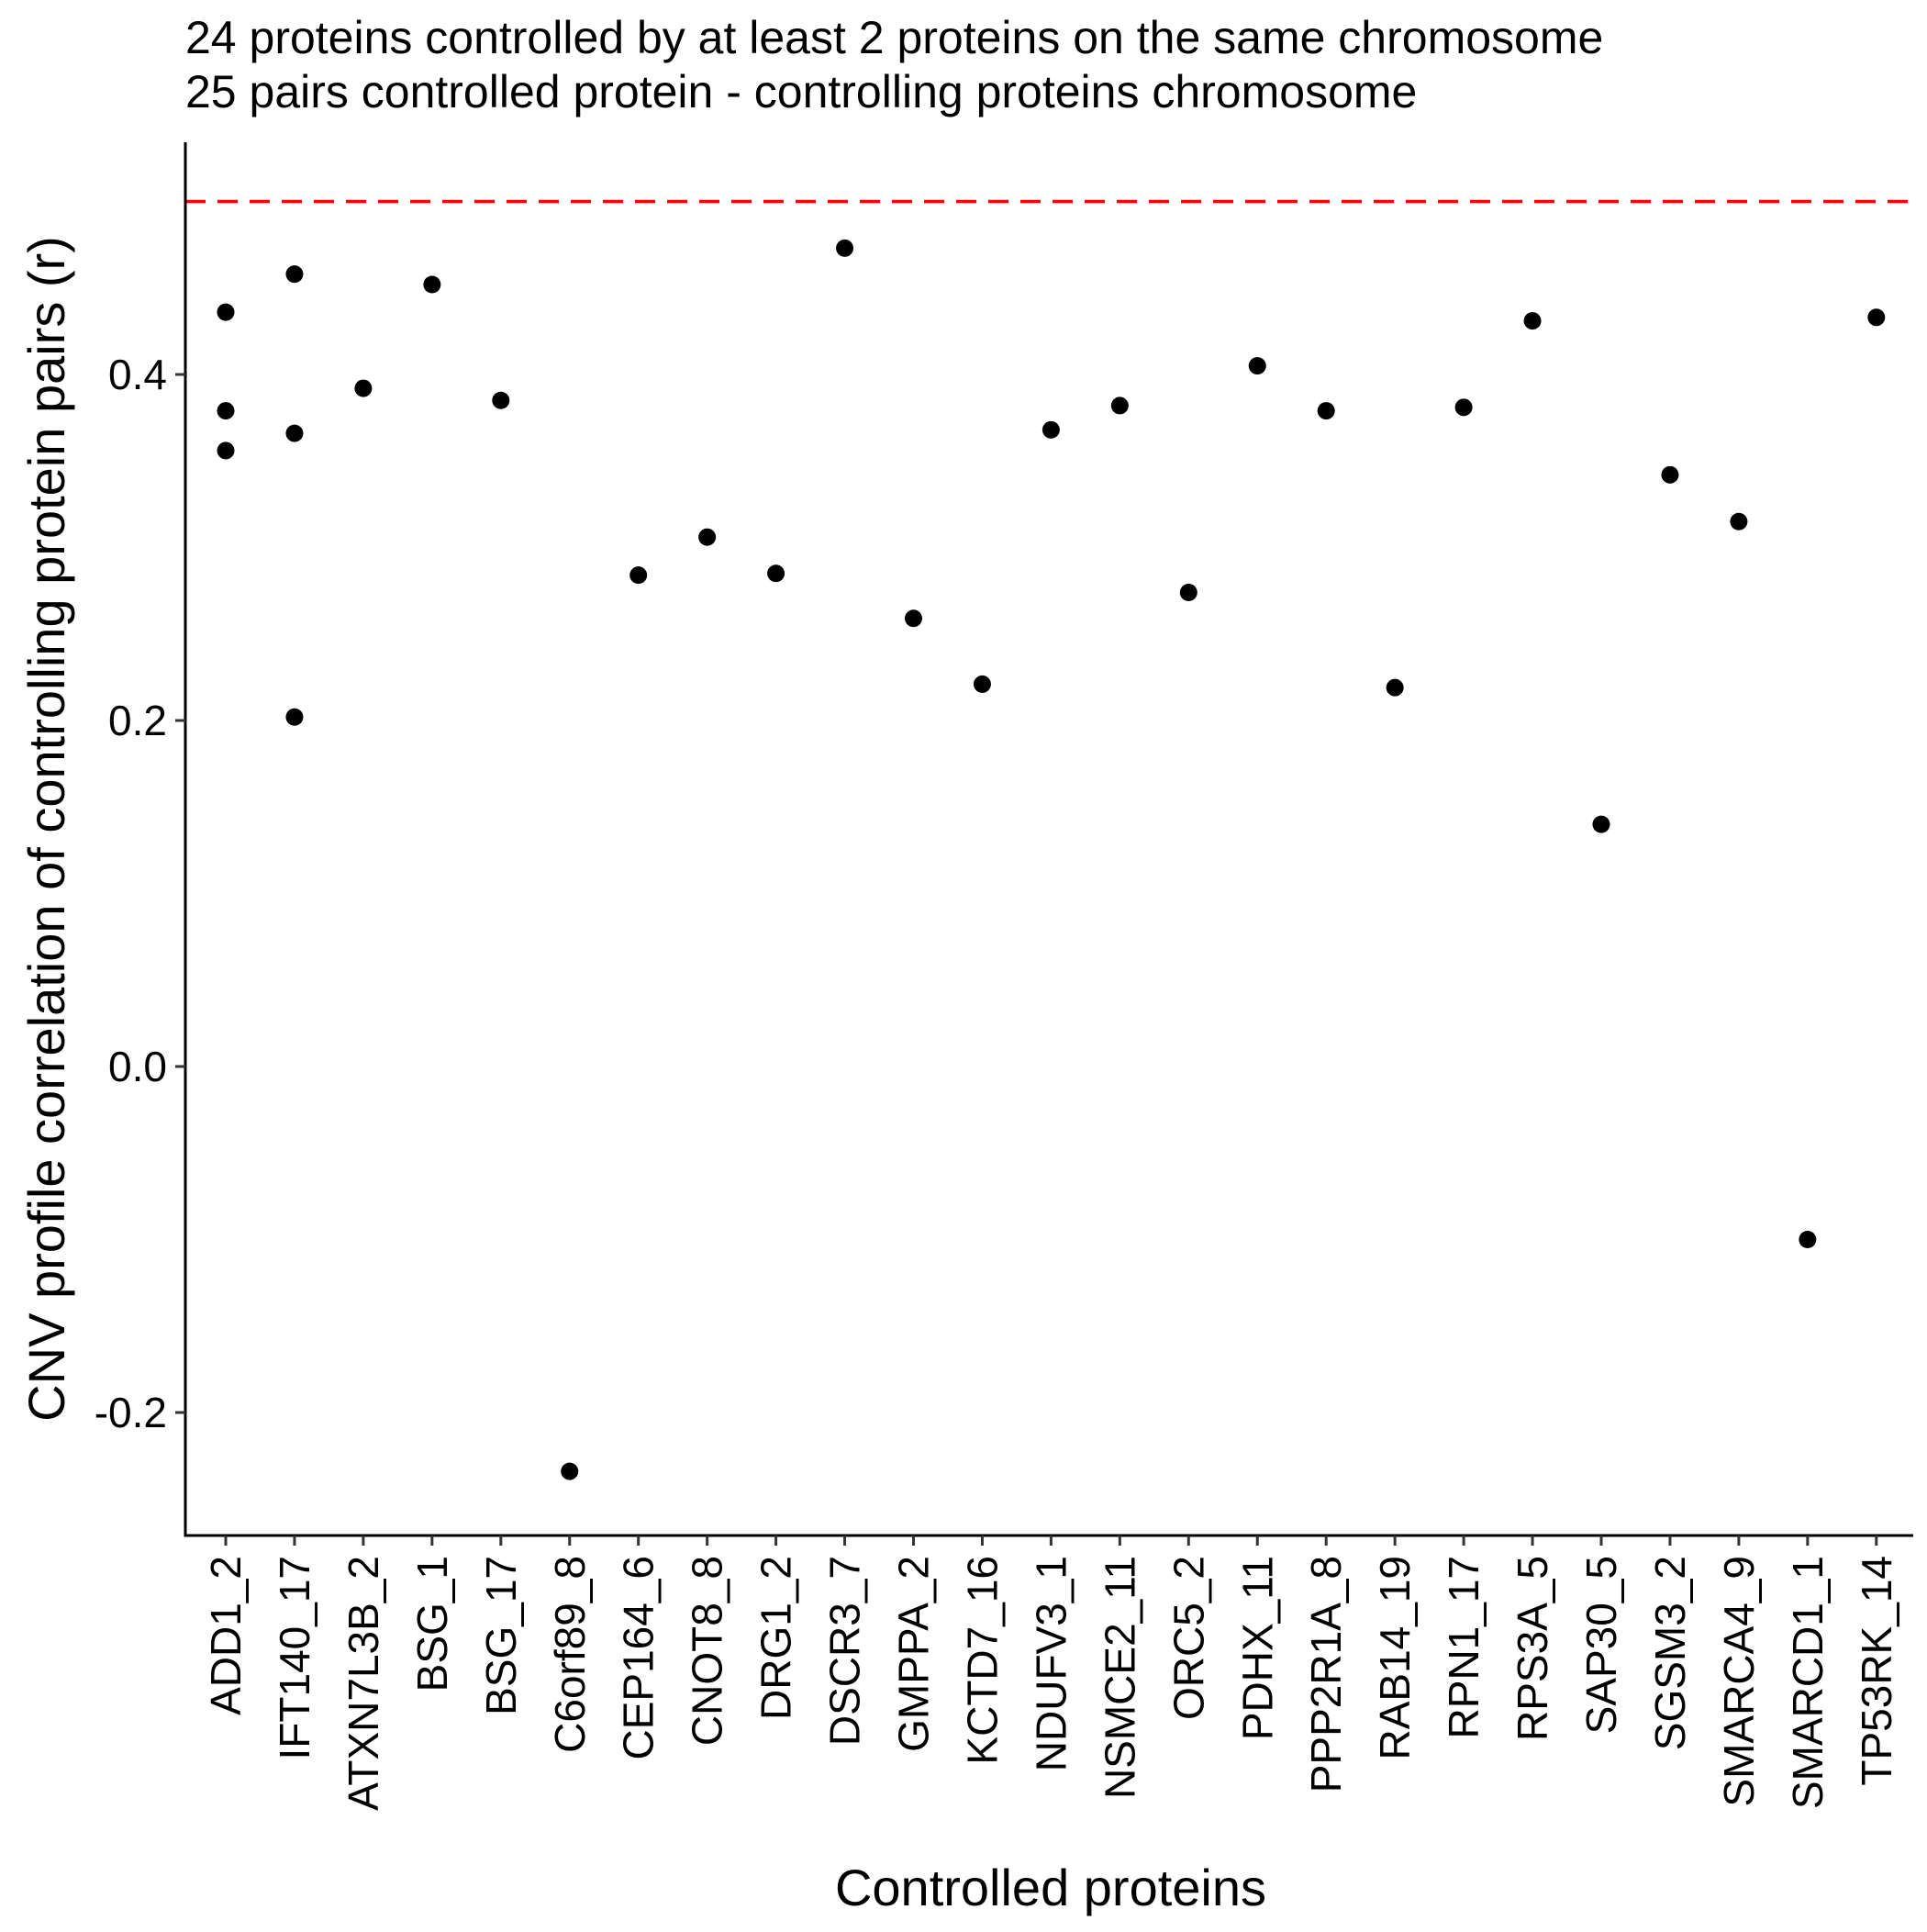 Image resolution: width=1927 pixels, height=1932 pixels. I want to click on x-tick-label: SMARCA4_9, so click(1739, 1681).